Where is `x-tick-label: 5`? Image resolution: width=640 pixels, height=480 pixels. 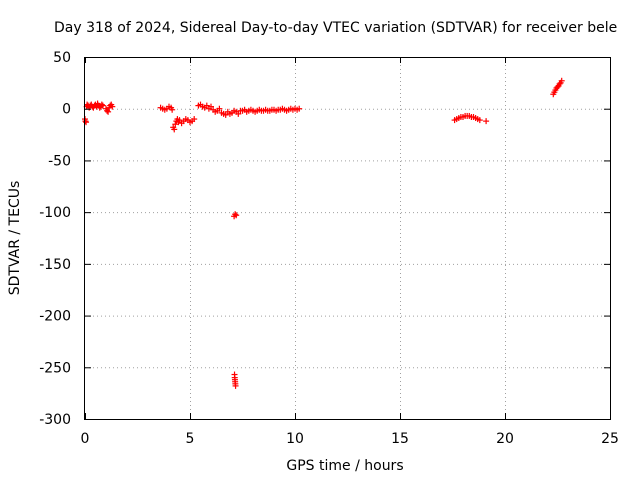 x-tick-label: 5 is located at coordinates (190, 439).